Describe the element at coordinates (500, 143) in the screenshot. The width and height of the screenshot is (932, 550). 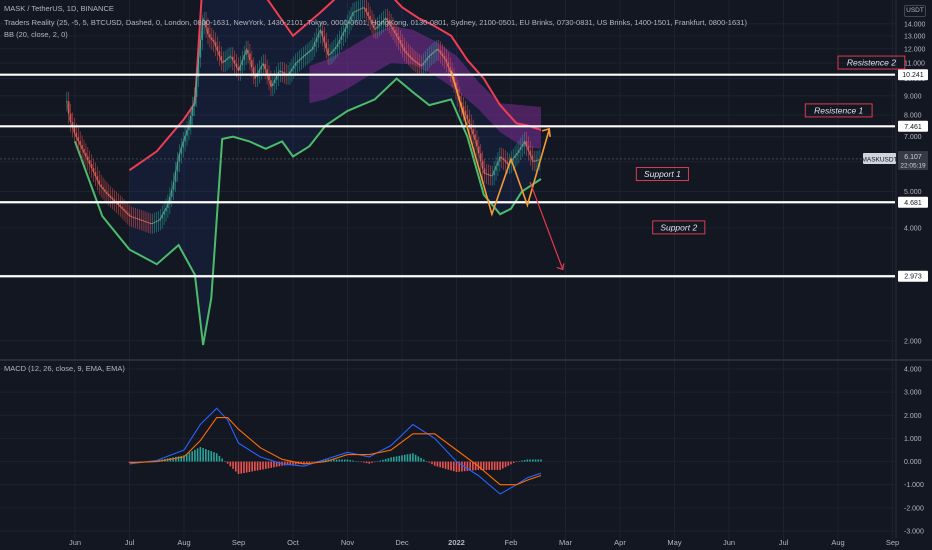
I see `orange-wave-drawing` at that location.